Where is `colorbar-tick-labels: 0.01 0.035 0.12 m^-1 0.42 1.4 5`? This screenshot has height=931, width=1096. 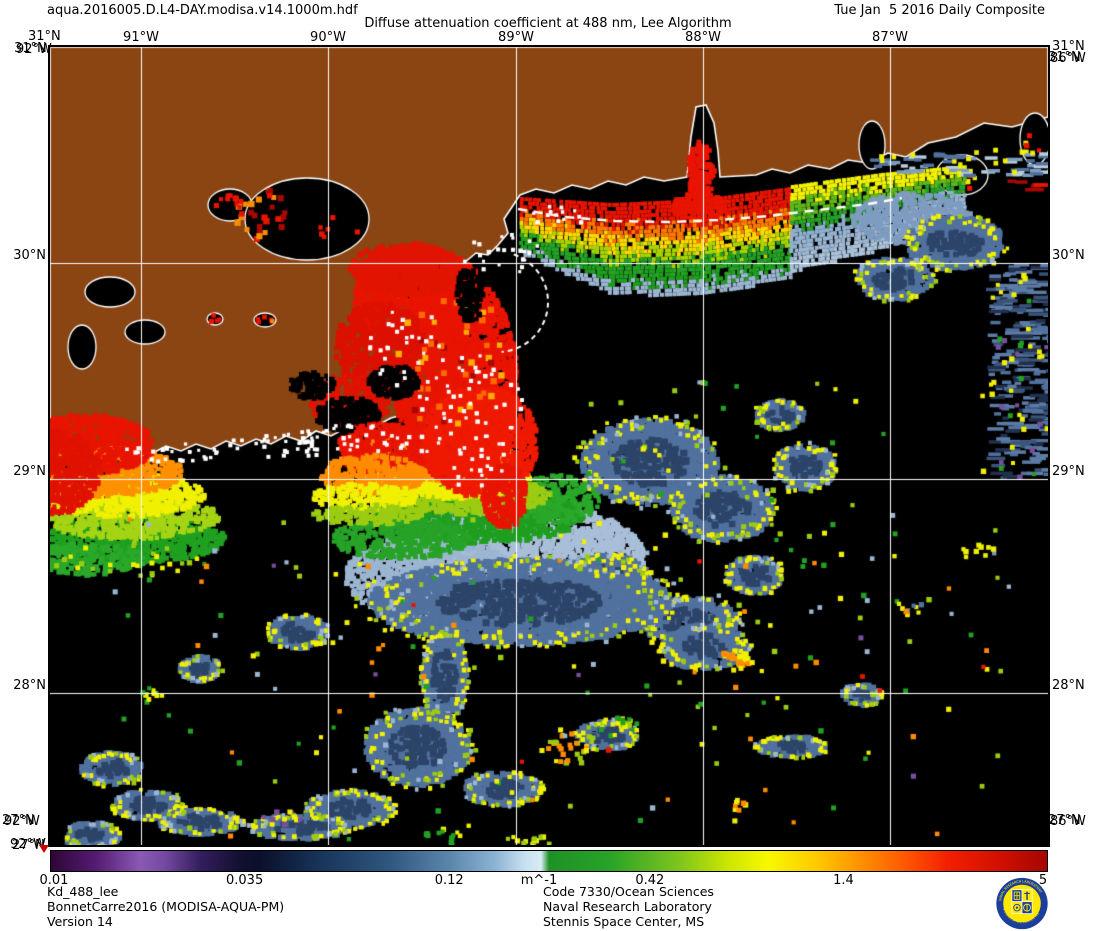
colorbar-tick-labels: 0.01 0.035 0.12 m^-1 0.42 1.4 5 is located at coordinates (544, 881).